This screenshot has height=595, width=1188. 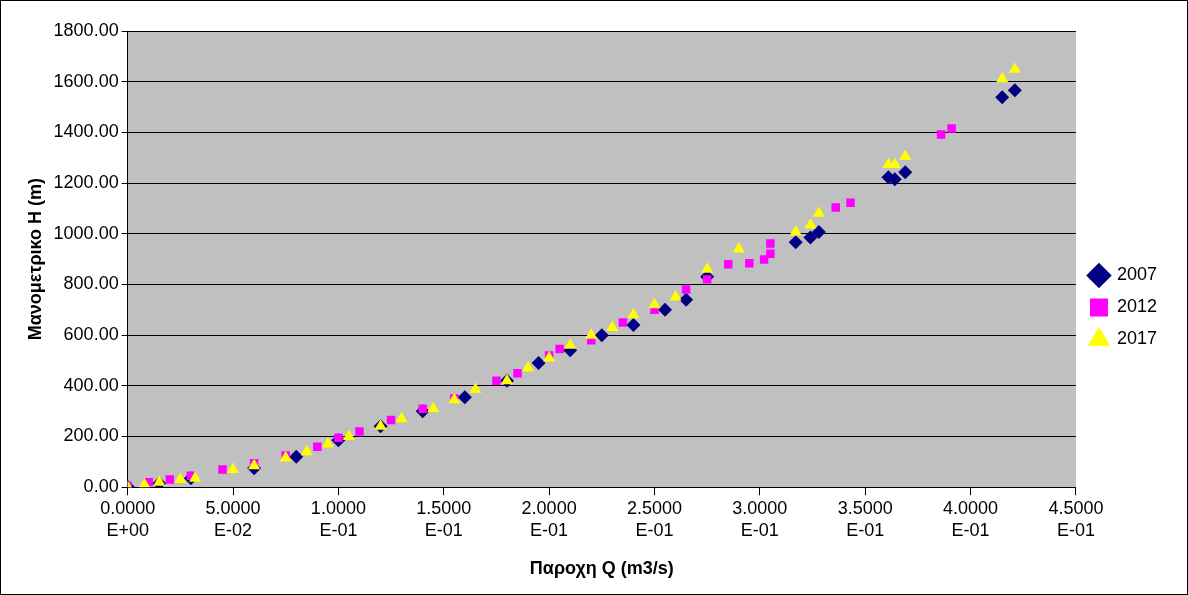 What do you see at coordinates (34, 259) in the screenshot?
I see `y-axis-title: Μανομετρικο H (m)` at bounding box center [34, 259].